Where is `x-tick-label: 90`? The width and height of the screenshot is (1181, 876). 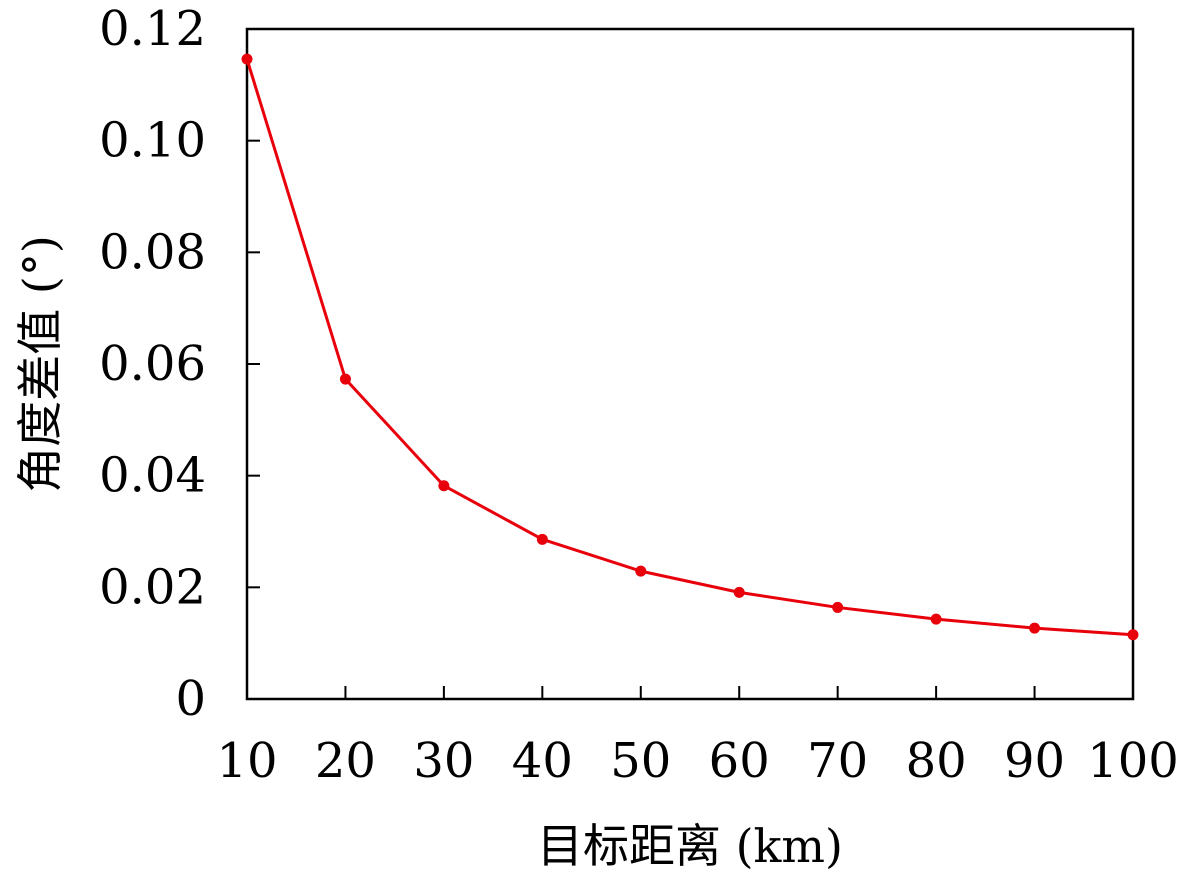 x-tick-label: 90 is located at coordinates (1034, 761).